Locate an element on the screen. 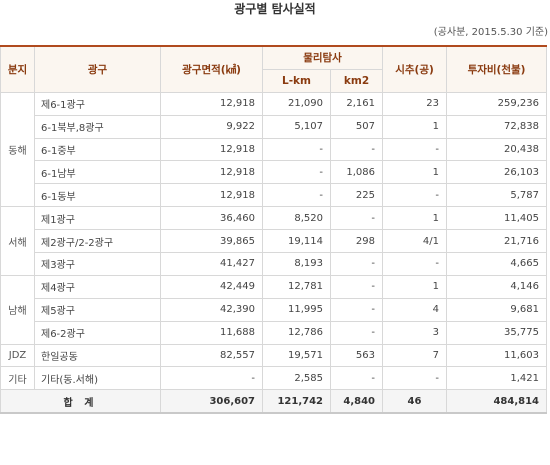  total-lkm: 121,742 is located at coordinates (296, 402).